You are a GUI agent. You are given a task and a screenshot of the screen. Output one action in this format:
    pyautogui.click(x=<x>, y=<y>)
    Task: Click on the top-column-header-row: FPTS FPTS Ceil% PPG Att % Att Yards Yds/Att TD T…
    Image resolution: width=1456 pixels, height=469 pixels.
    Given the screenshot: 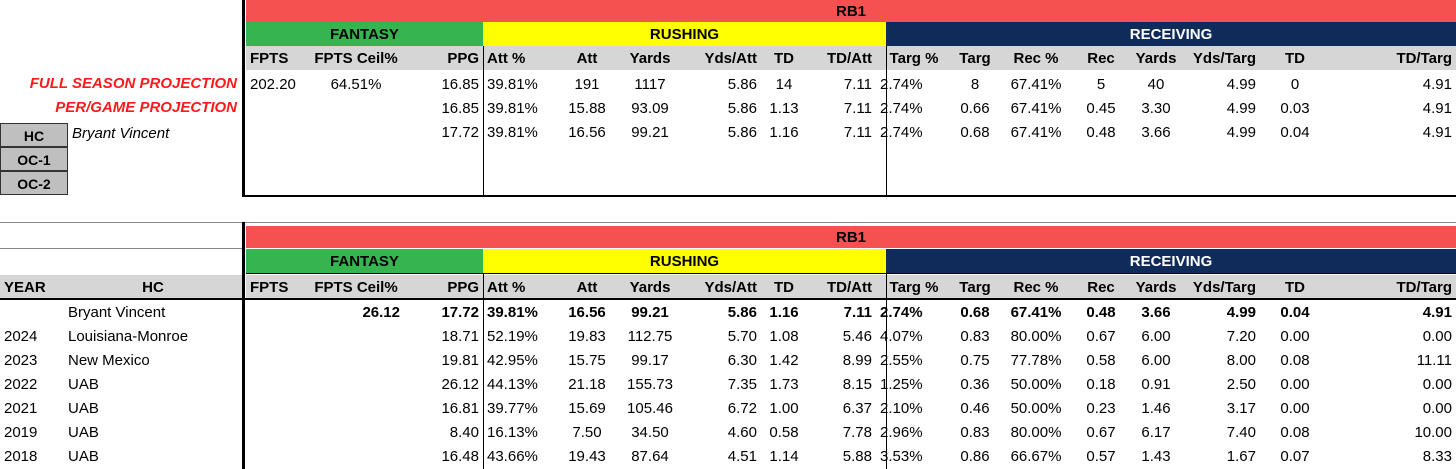 What is the action you would take?
    pyautogui.click(x=851, y=58)
    